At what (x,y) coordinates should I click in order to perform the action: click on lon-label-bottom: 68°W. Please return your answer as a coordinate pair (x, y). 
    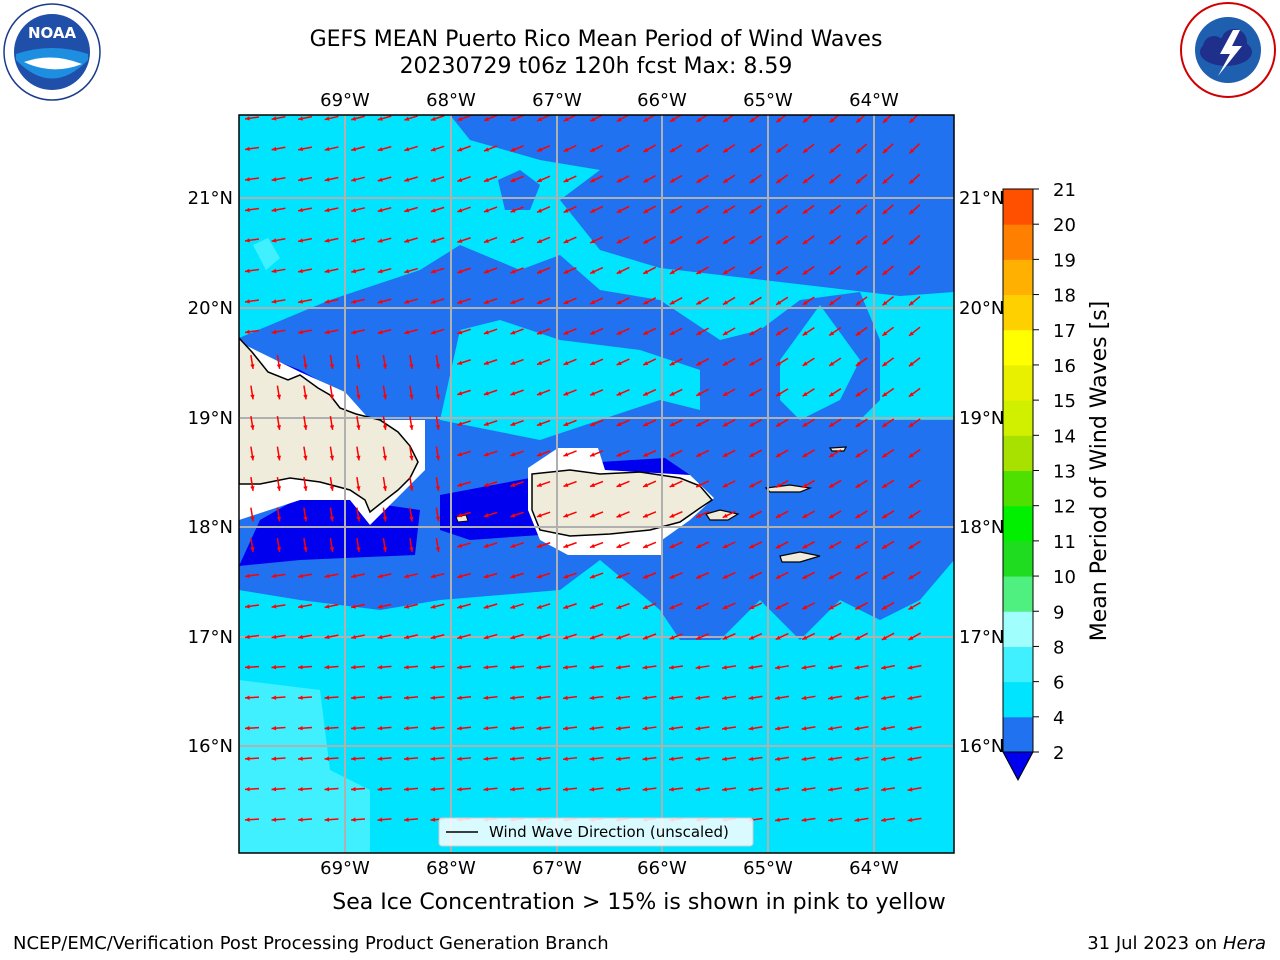
    Looking at the image, I should click on (451, 868).